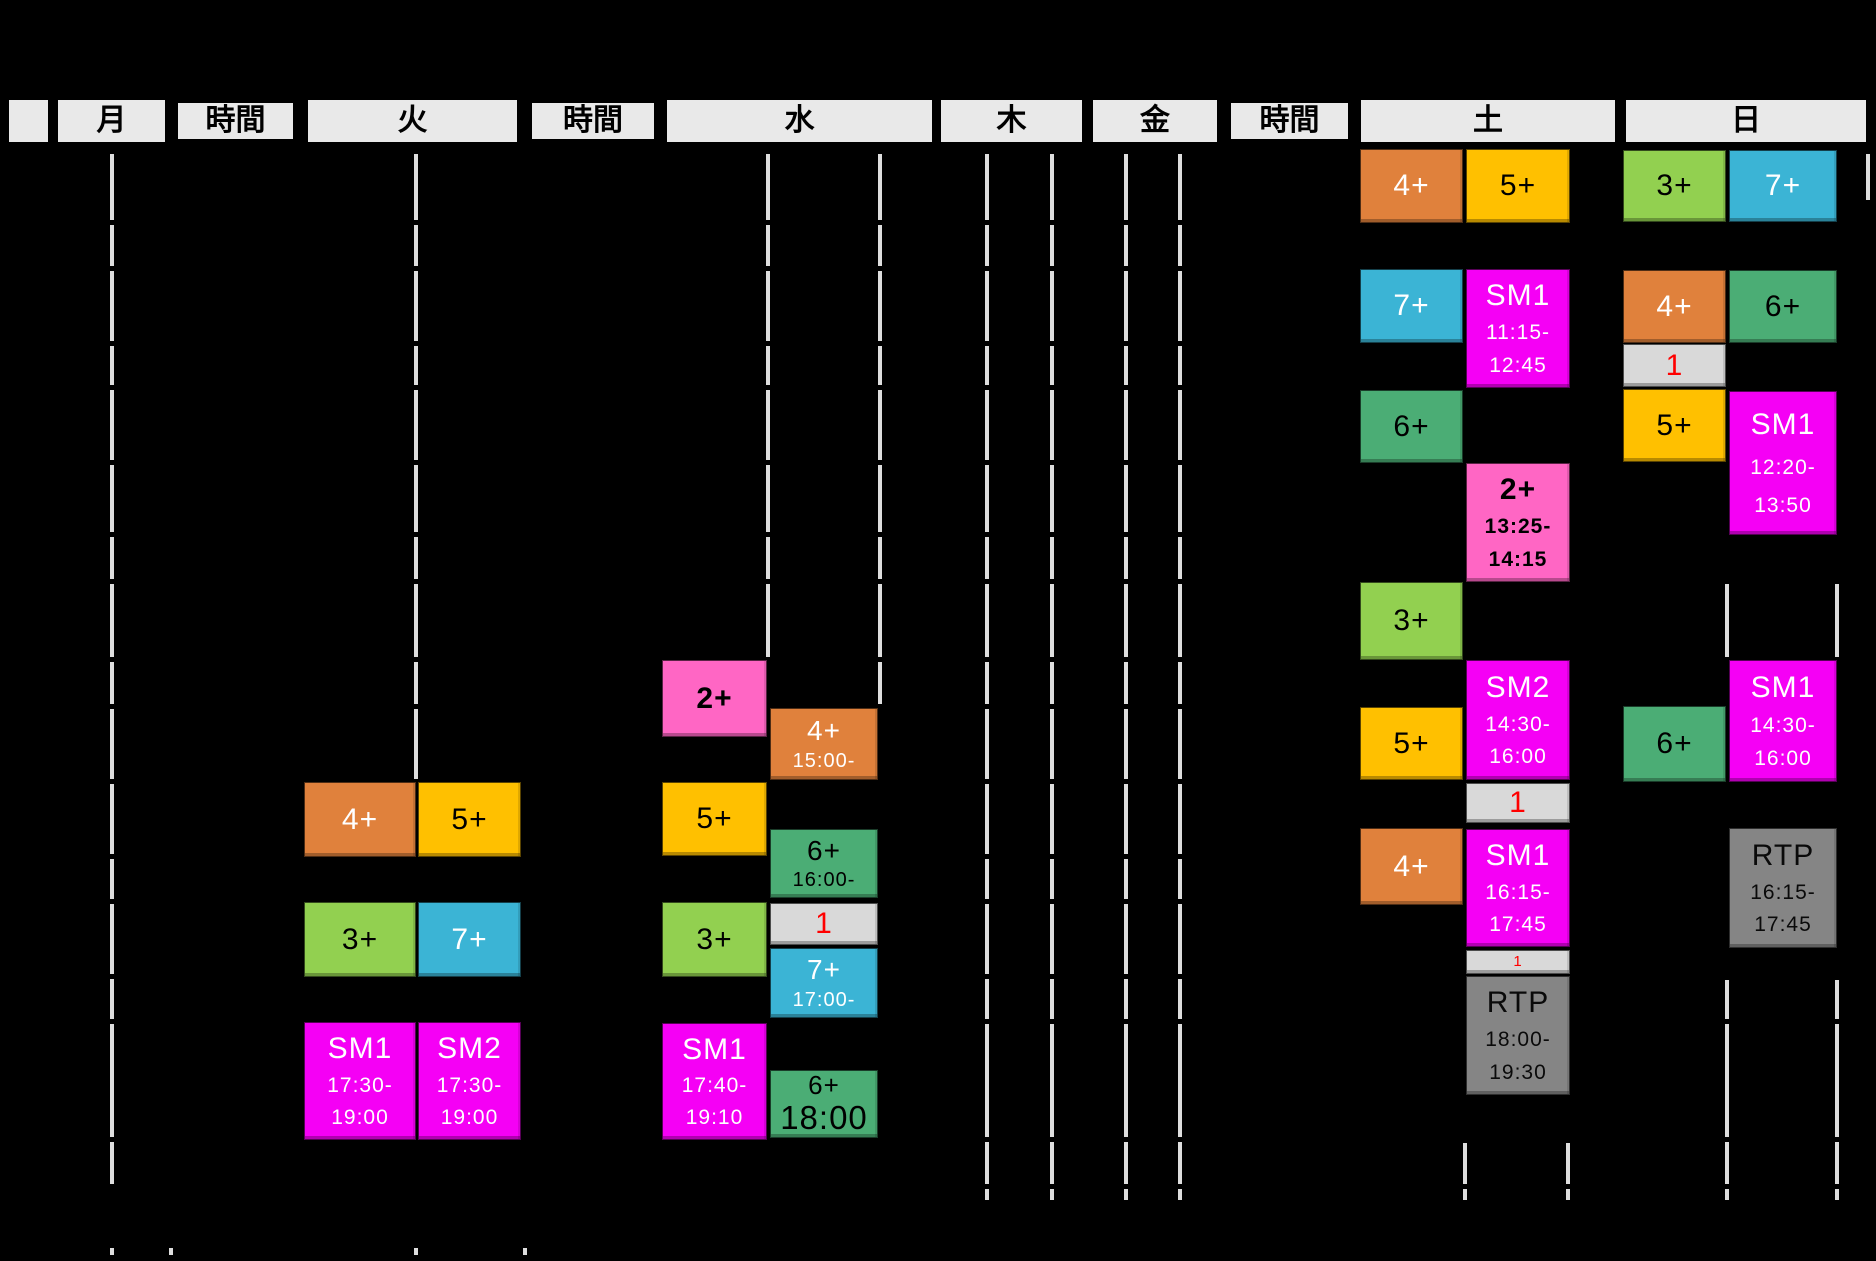 Image resolution: width=1876 pixels, height=1261 pixels. What do you see at coordinates (824, 1104) in the screenshot?
I see `schedule-block-水-6+: 6+ 18:00` at bounding box center [824, 1104].